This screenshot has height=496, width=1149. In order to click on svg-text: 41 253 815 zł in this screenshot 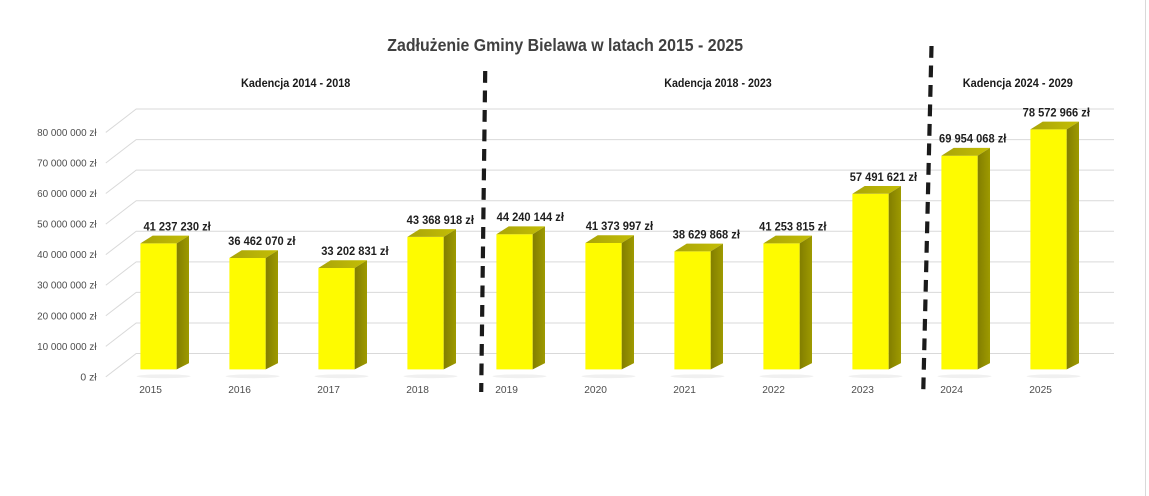, I will do `click(793, 226)`.